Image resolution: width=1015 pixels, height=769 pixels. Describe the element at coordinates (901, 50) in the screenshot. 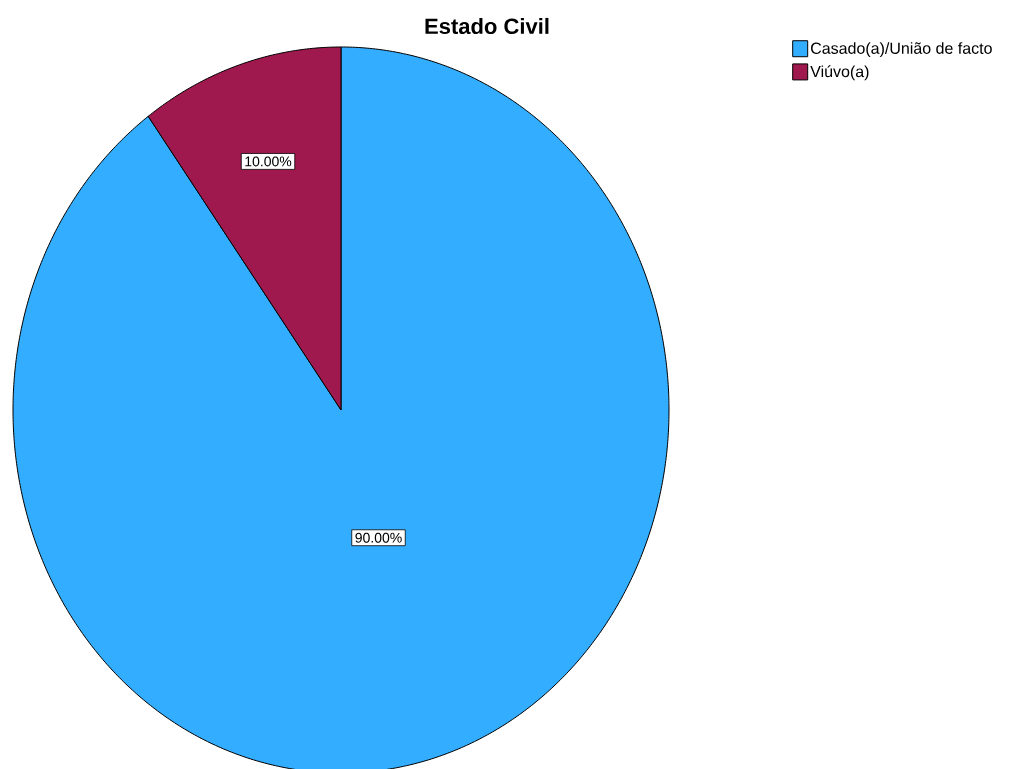

I see `legend-label: Casado(a)/União de facto` at that location.